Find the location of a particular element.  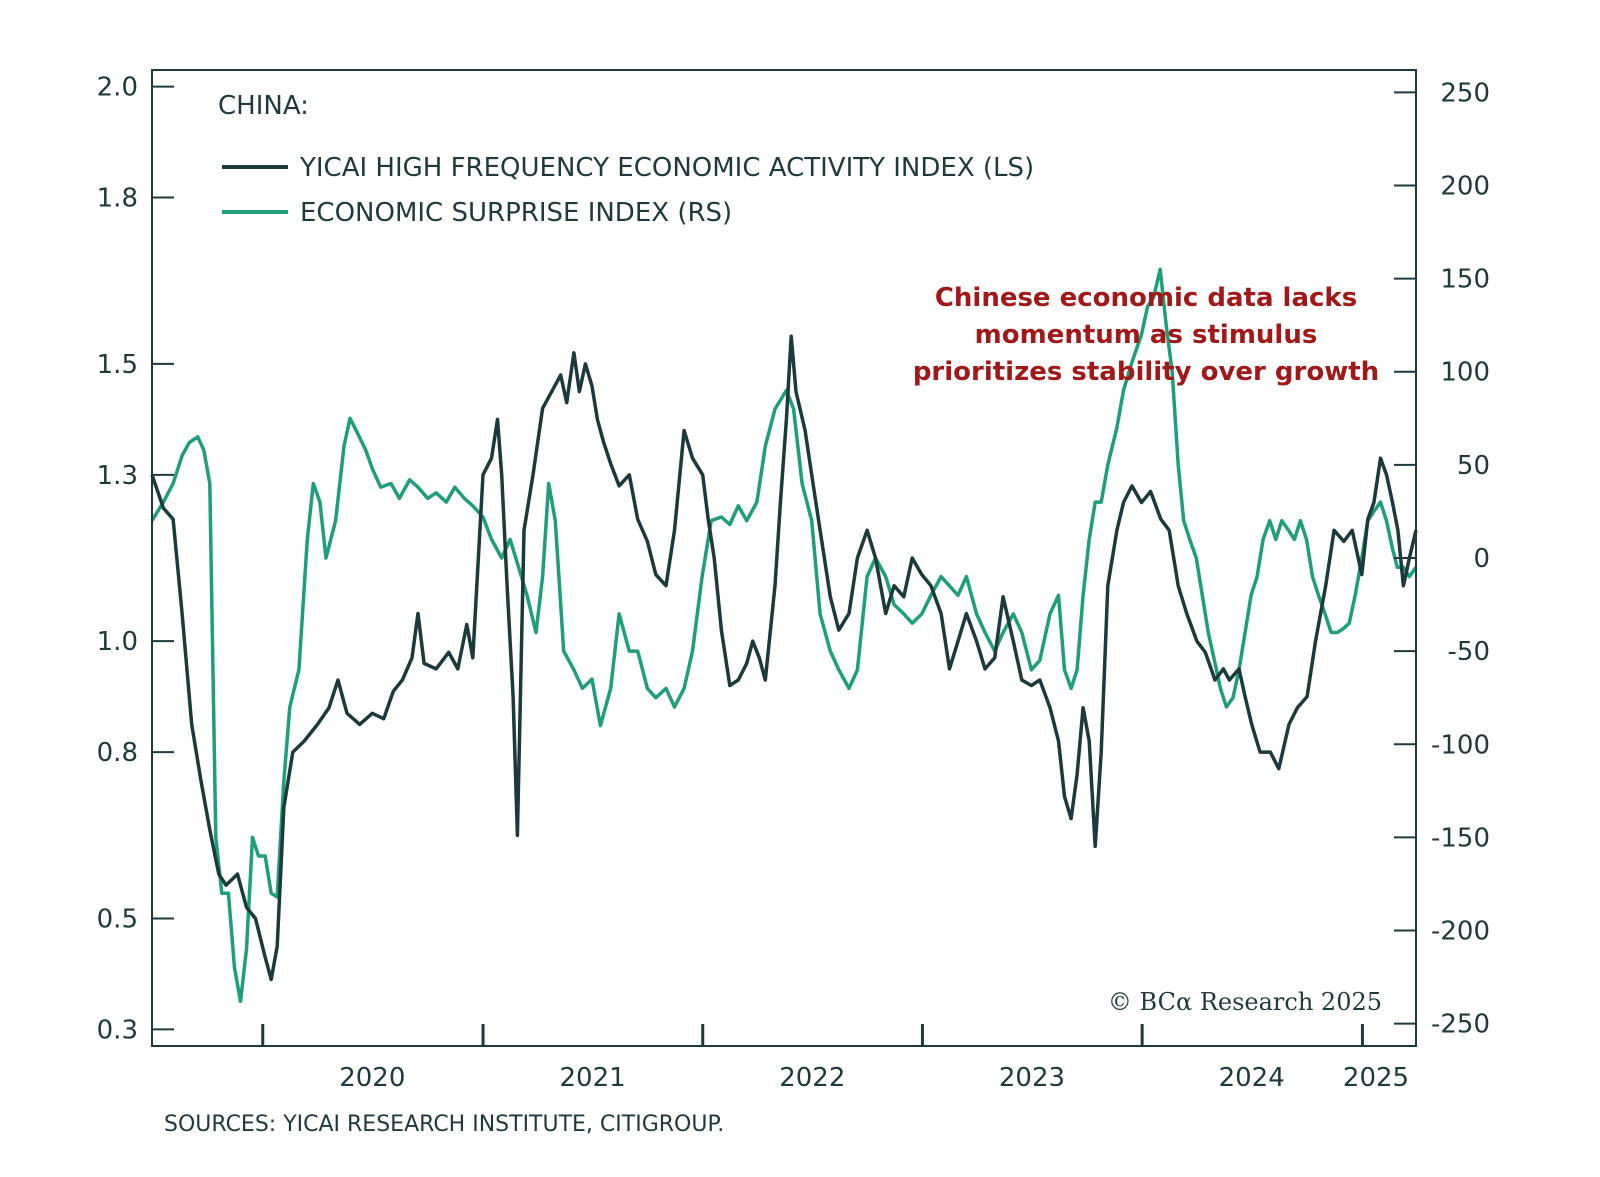

x-tick-label: 2020 is located at coordinates (372, 1078).